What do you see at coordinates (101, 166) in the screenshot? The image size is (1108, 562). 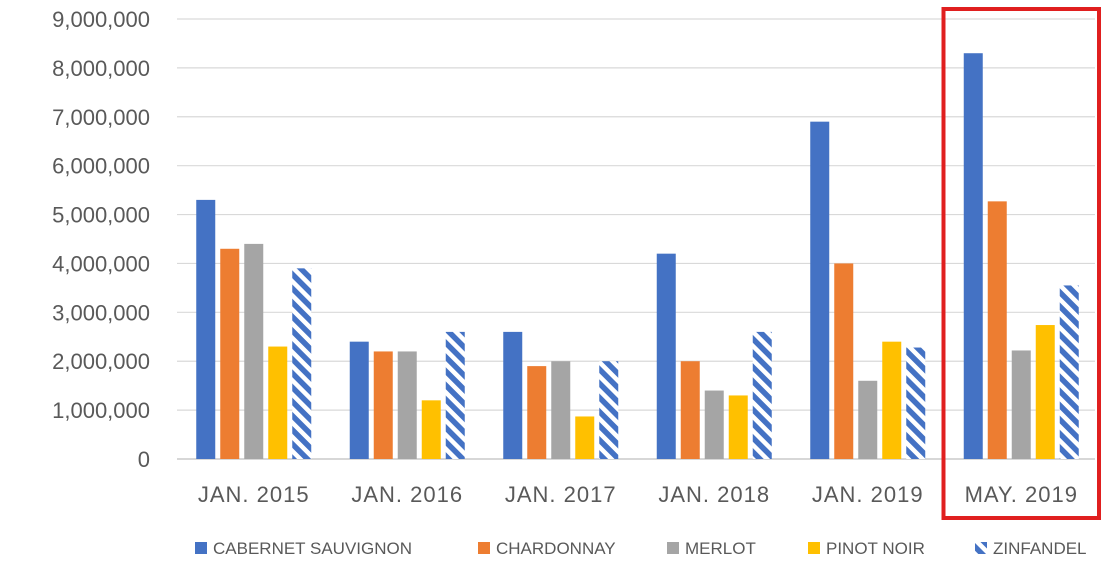 I see `y-tick-label: 6,000,000` at bounding box center [101, 166].